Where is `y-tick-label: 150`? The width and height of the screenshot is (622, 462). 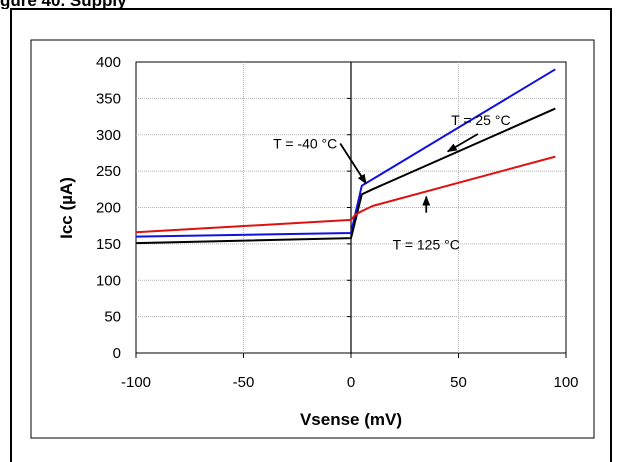 y-tick-label: 150 is located at coordinates (108, 244).